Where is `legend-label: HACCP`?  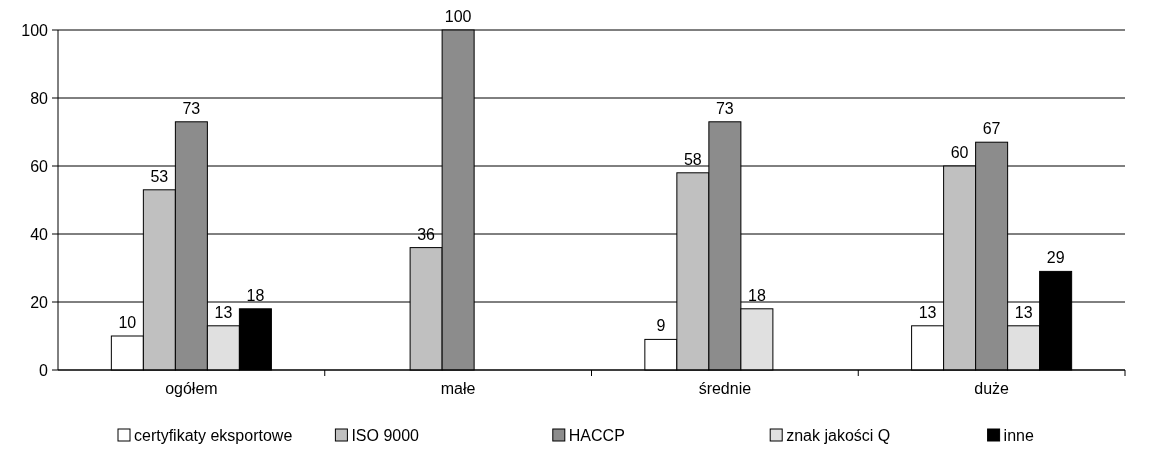
legend-label: HACCP is located at coordinates (596, 435).